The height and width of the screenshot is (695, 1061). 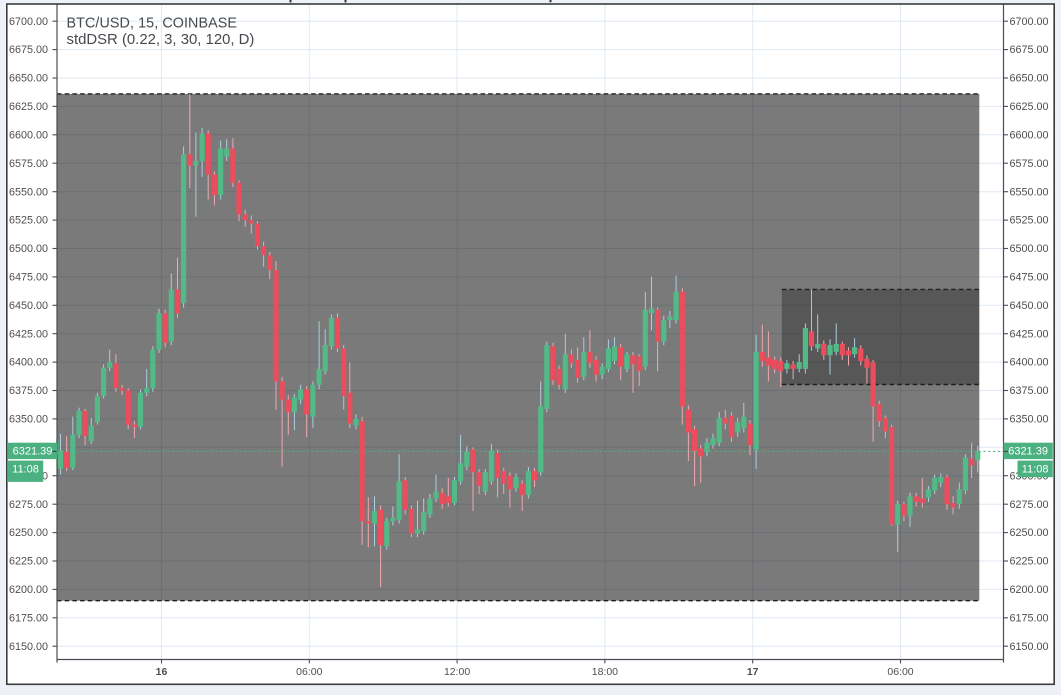 What do you see at coordinates (605, 672) in the screenshot?
I see `svg-text: 18:00` at bounding box center [605, 672].